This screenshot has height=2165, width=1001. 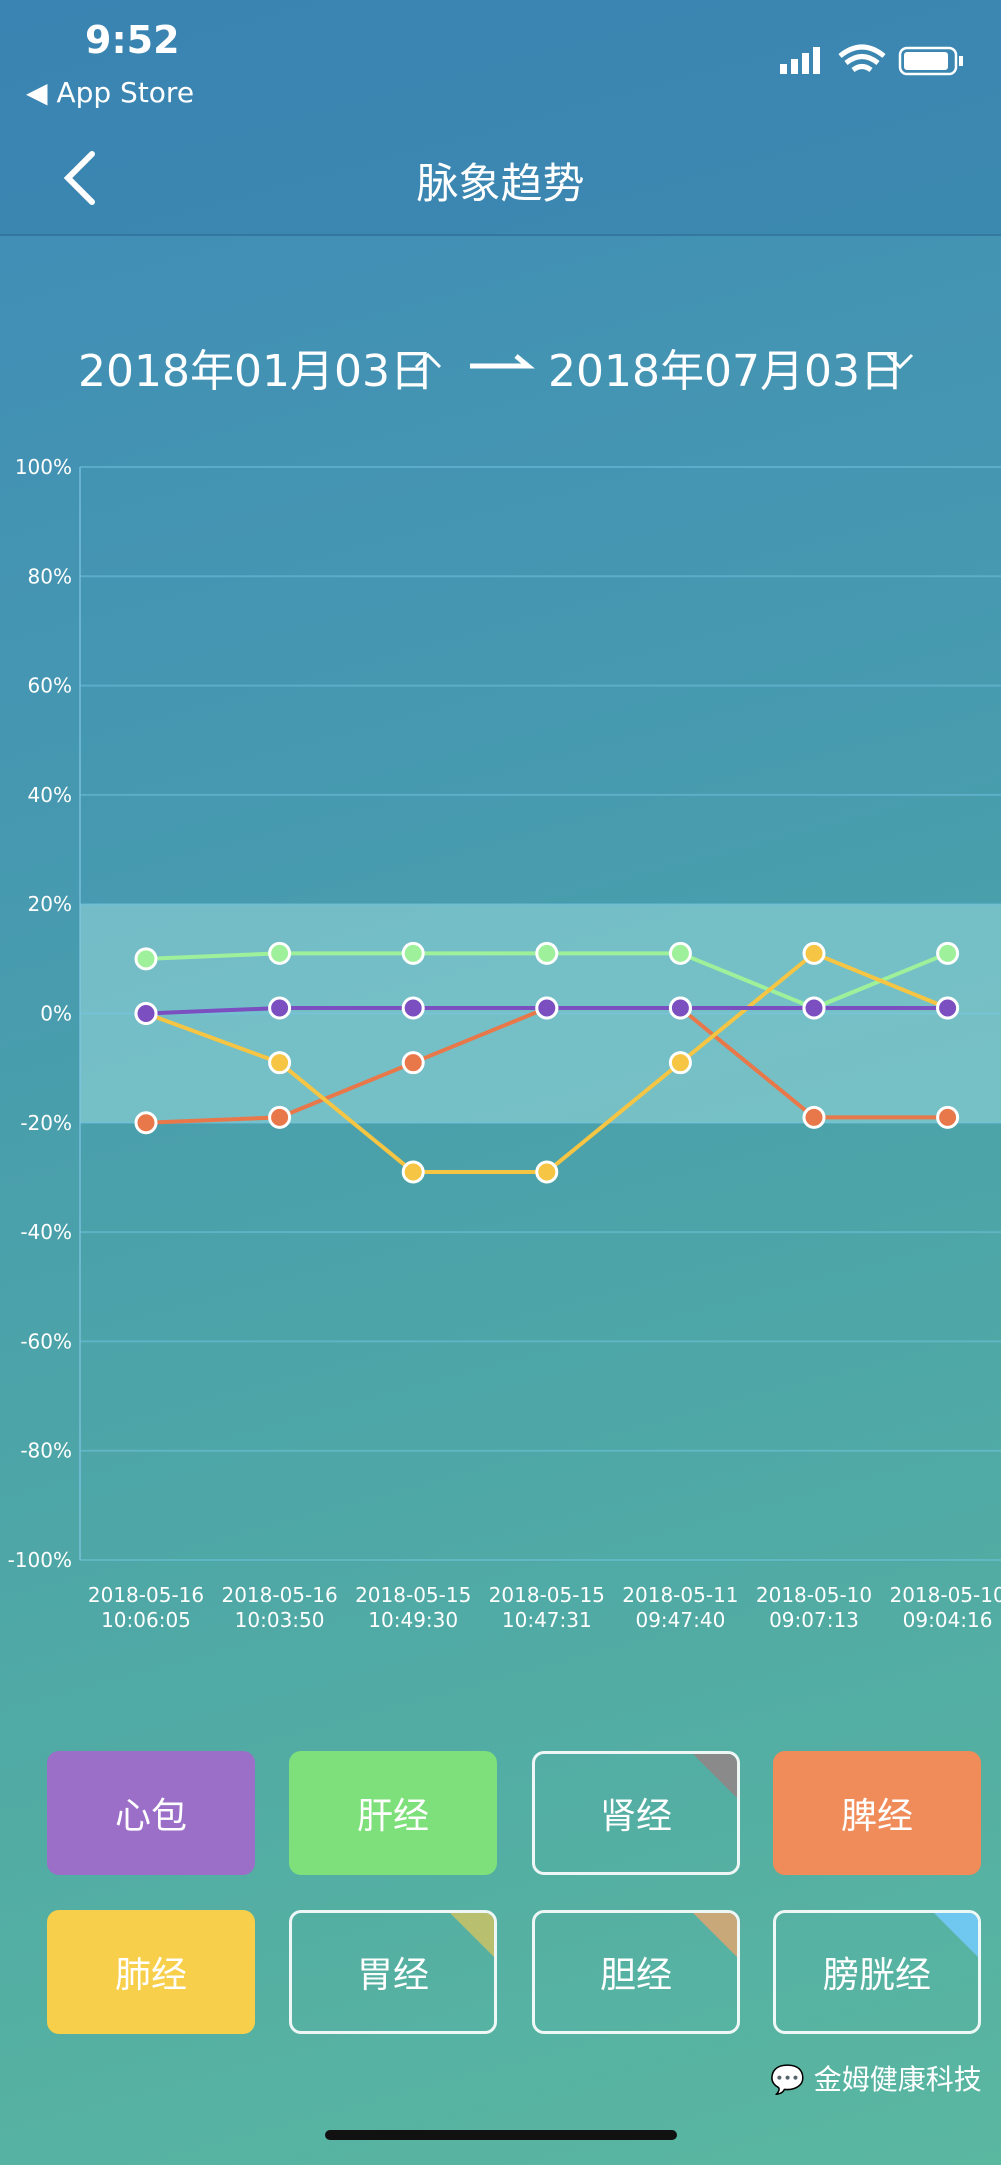 What do you see at coordinates (392, 1975) in the screenshot?
I see `button-label: 胃经` at bounding box center [392, 1975].